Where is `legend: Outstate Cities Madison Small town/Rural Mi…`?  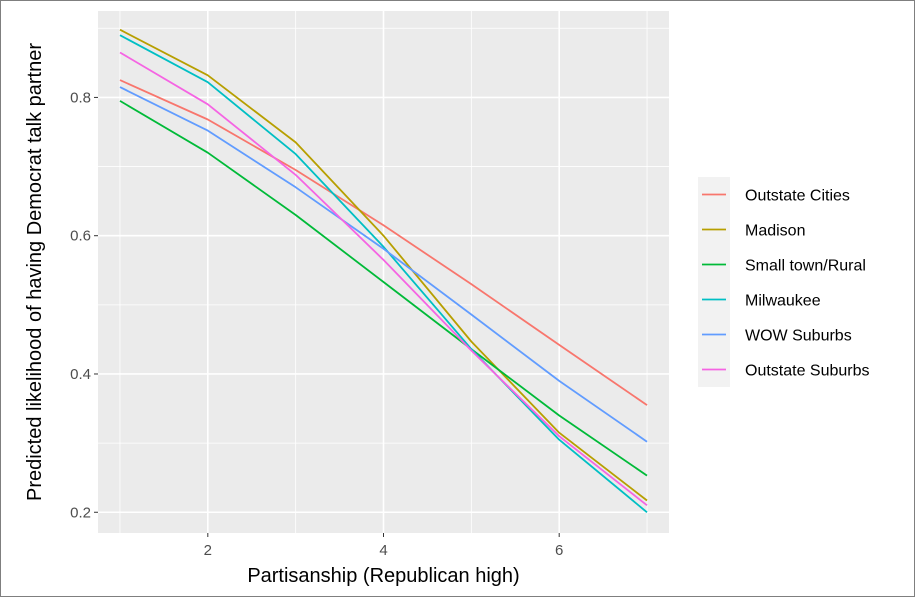
legend: Outstate Cities Madison Small town/Rural Mi… is located at coordinates (784, 282).